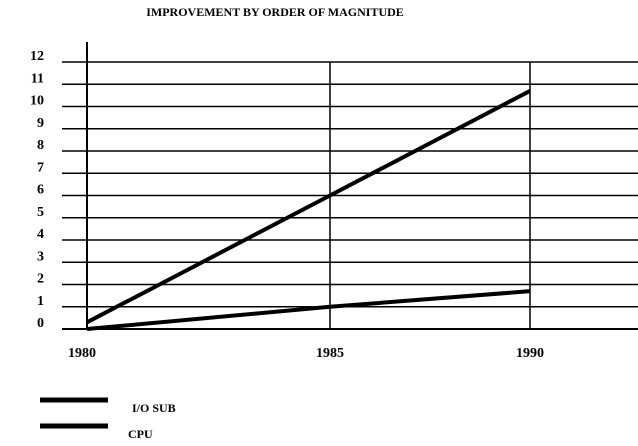 The height and width of the screenshot is (446, 638). What do you see at coordinates (40, 145) in the screenshot?
I see `y-tick-label: 8` at bounding box center [40, 145].